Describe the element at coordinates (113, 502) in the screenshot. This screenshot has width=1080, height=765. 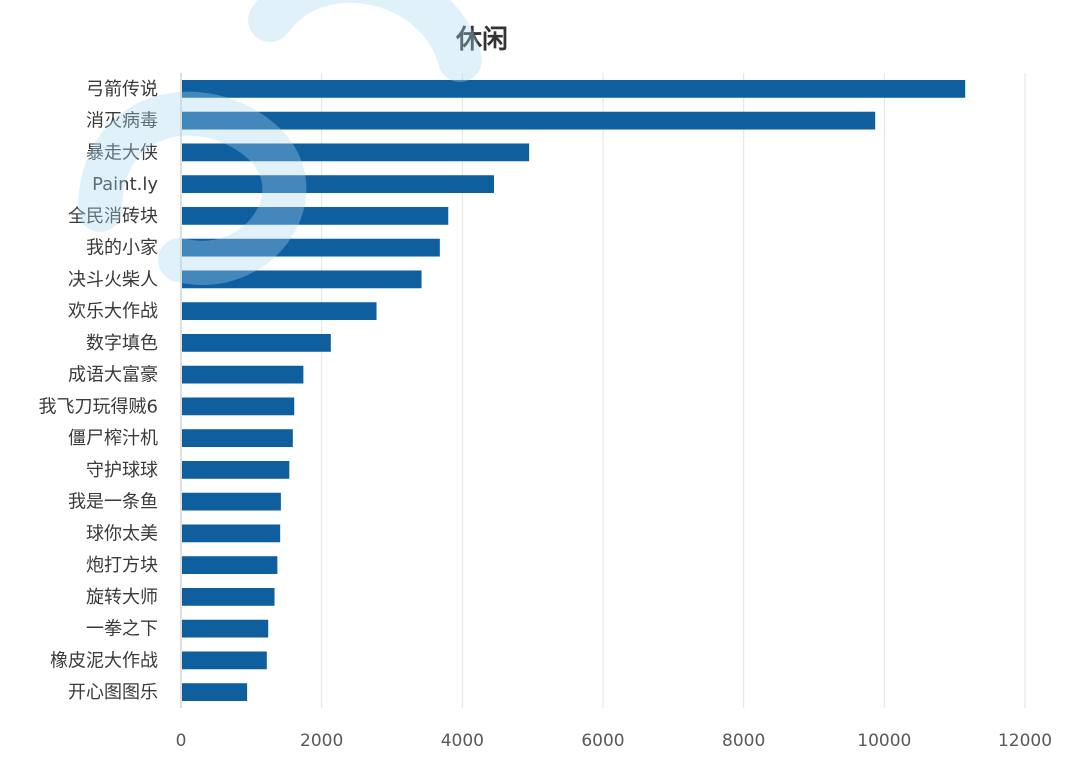
I see `category-label: 我是一条鱼` at that location.